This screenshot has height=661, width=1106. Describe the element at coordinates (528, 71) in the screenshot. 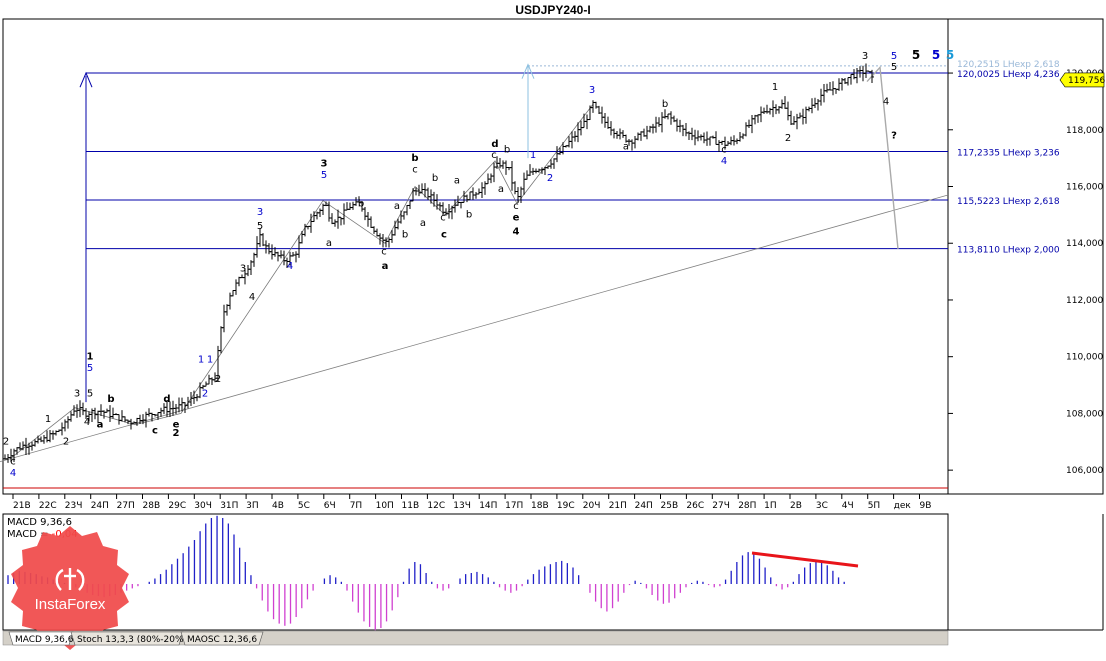

I see `projection-arrowhead-light-icon` at that location.